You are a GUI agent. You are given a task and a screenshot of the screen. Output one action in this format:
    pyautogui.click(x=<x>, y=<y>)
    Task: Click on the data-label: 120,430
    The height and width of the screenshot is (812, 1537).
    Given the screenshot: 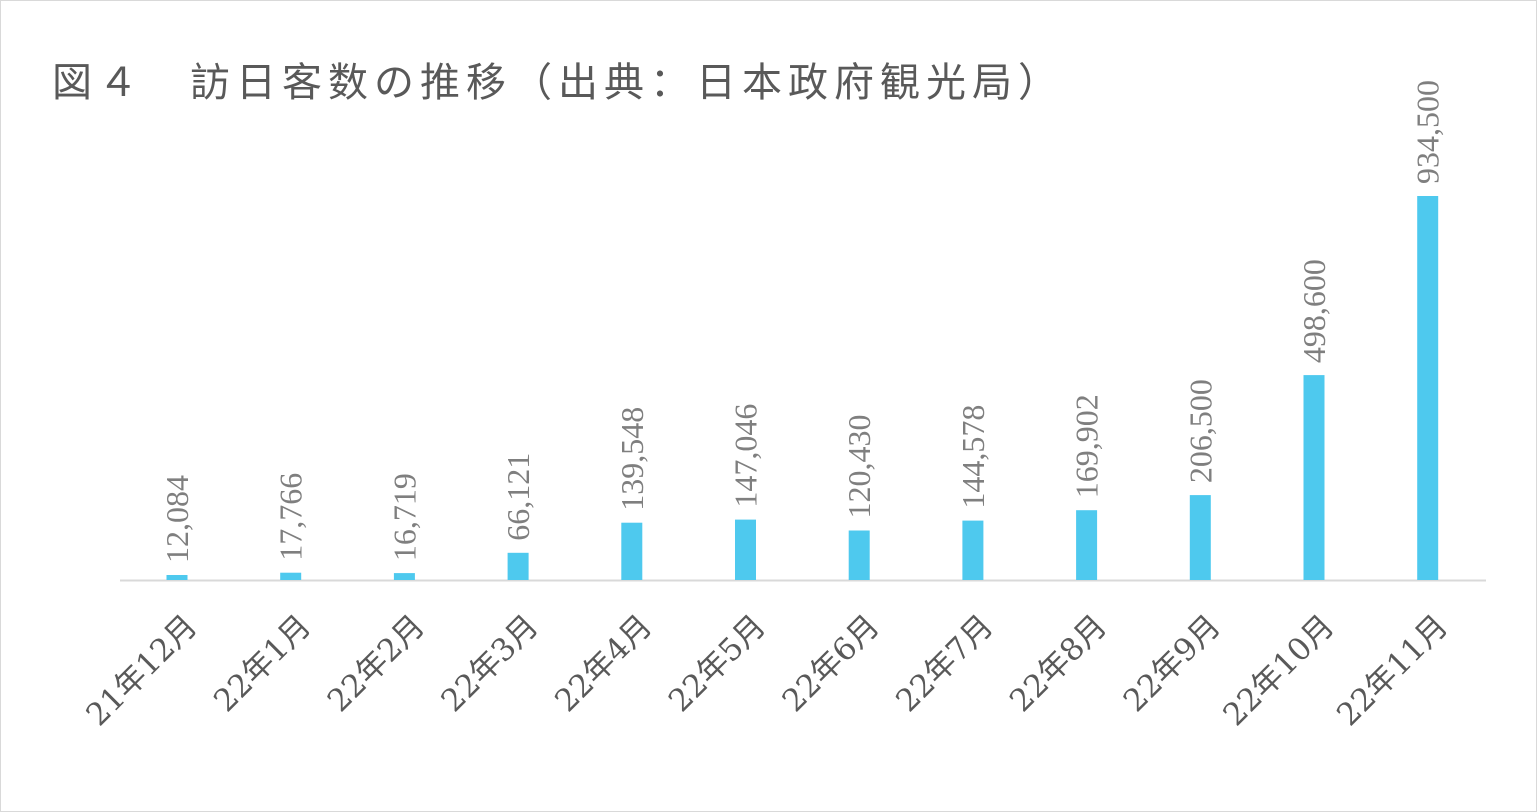 What is the action you would take?
    pyautogui.click(x=859, y=467)
    